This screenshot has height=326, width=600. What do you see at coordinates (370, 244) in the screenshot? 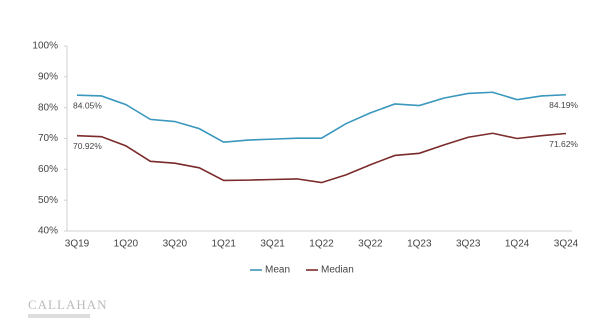
I see `x-tick-label: 3Q22` at bounding box center [370, 244].